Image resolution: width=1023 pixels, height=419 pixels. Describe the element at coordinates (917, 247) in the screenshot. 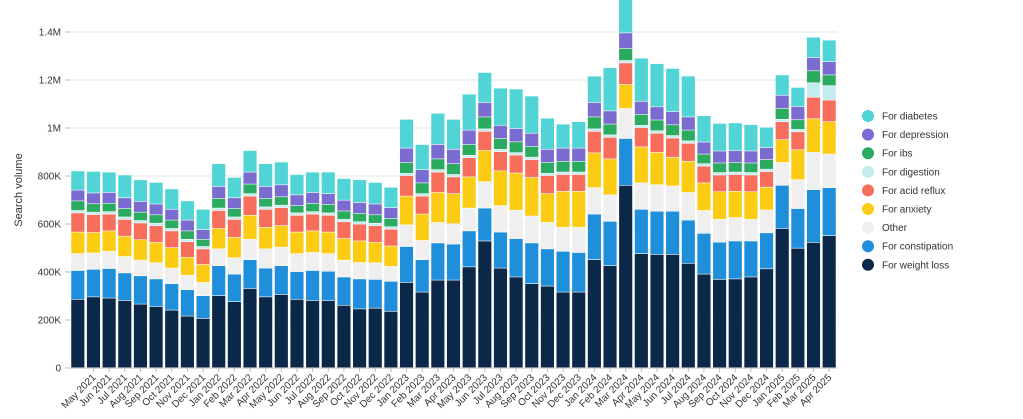

I see `legend-item-label: For constipation` at that location.